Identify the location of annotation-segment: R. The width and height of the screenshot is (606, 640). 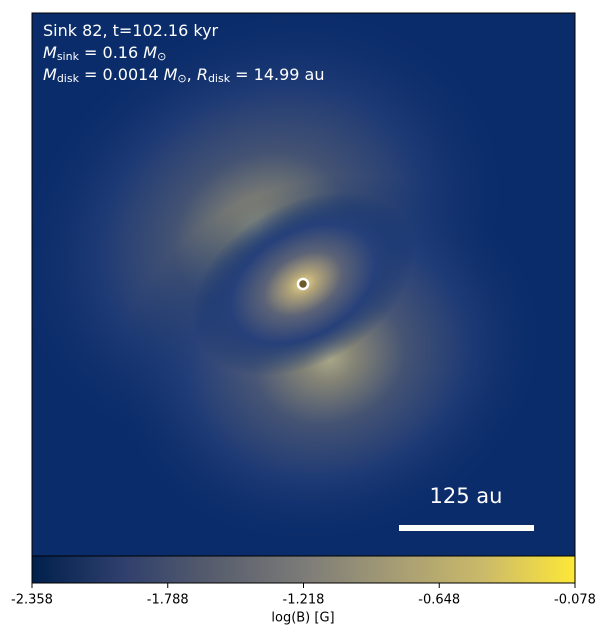
(202, 74).